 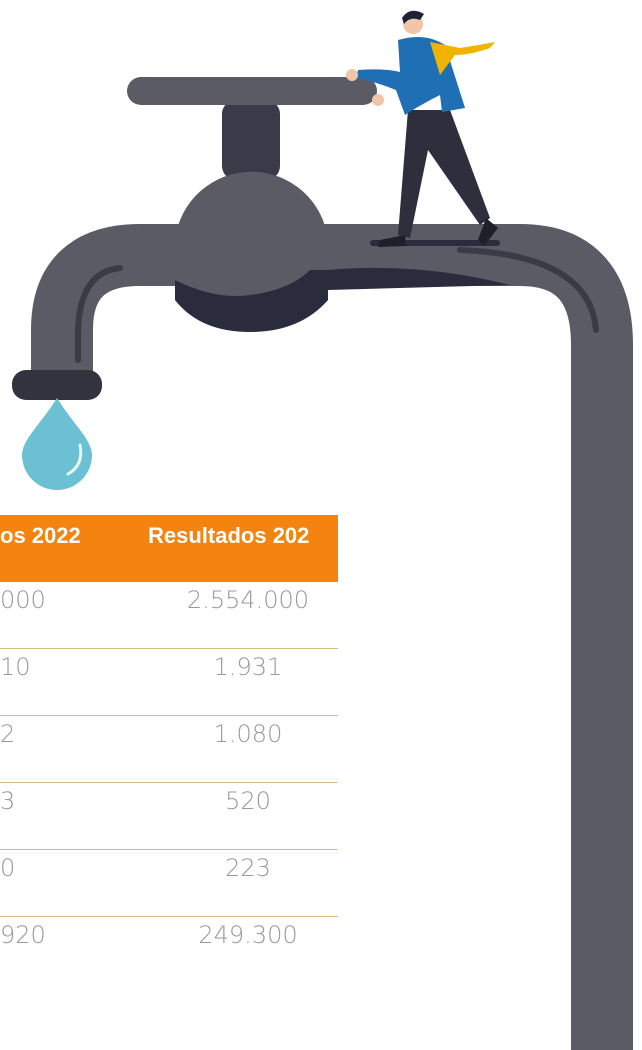 I want to click on table-row: 2 1.080, so click(x=169, y=749).